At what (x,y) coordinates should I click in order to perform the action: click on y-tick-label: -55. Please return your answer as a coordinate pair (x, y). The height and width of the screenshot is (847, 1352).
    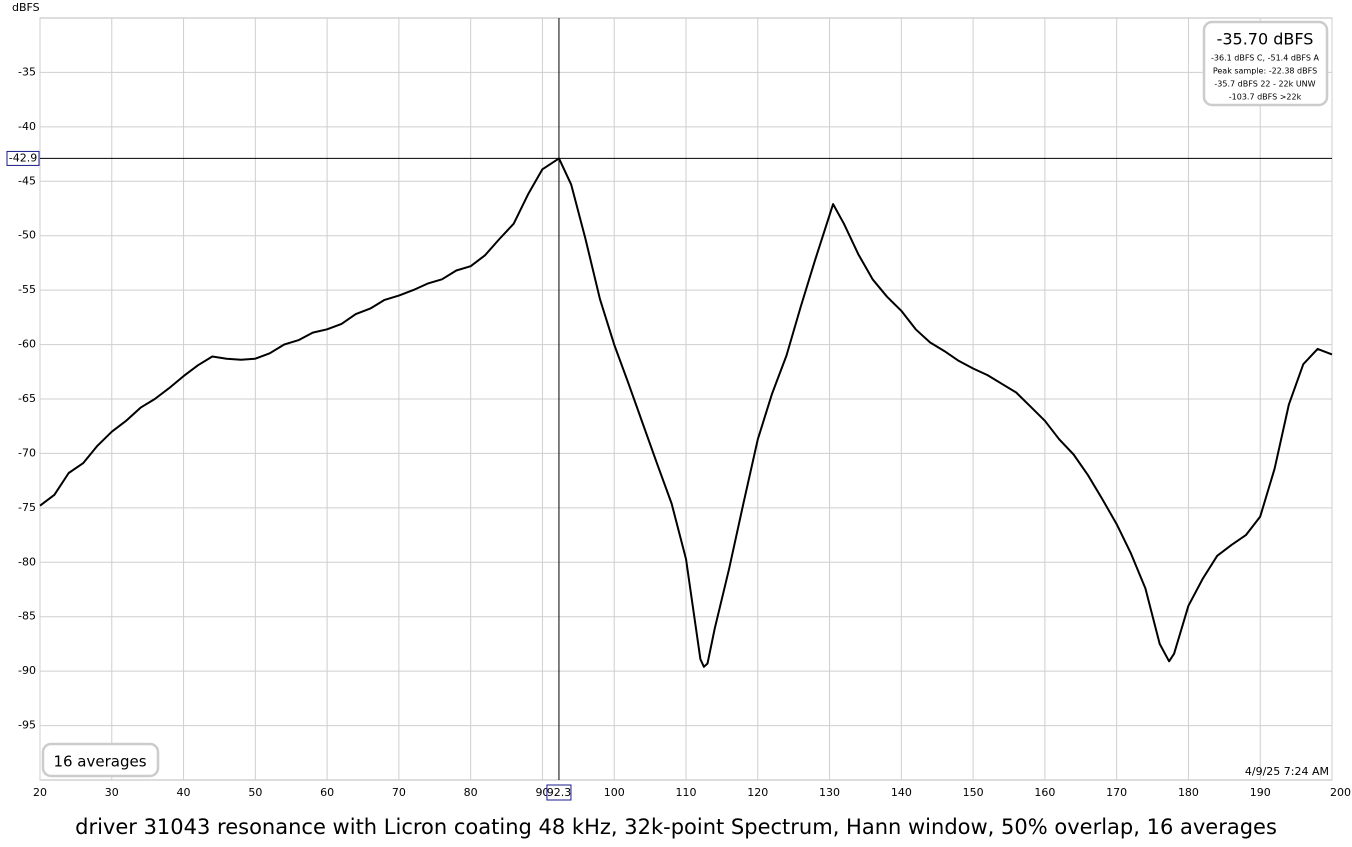
    Looking at the image, I should click on (27, 289).